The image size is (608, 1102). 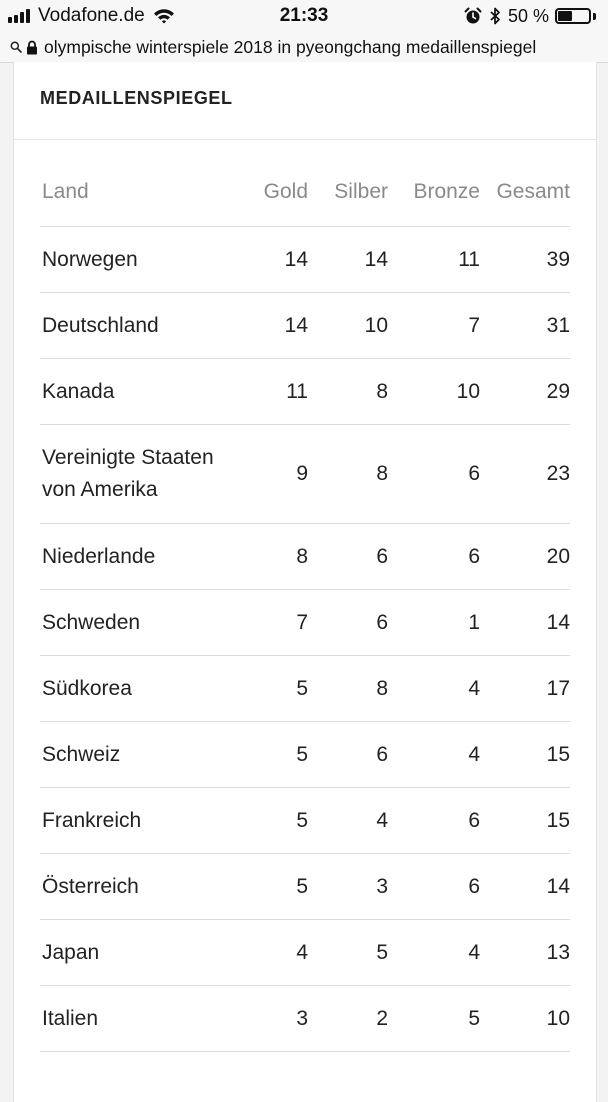 I want to click on cell-silber: 5, so click(x=348, y=952).